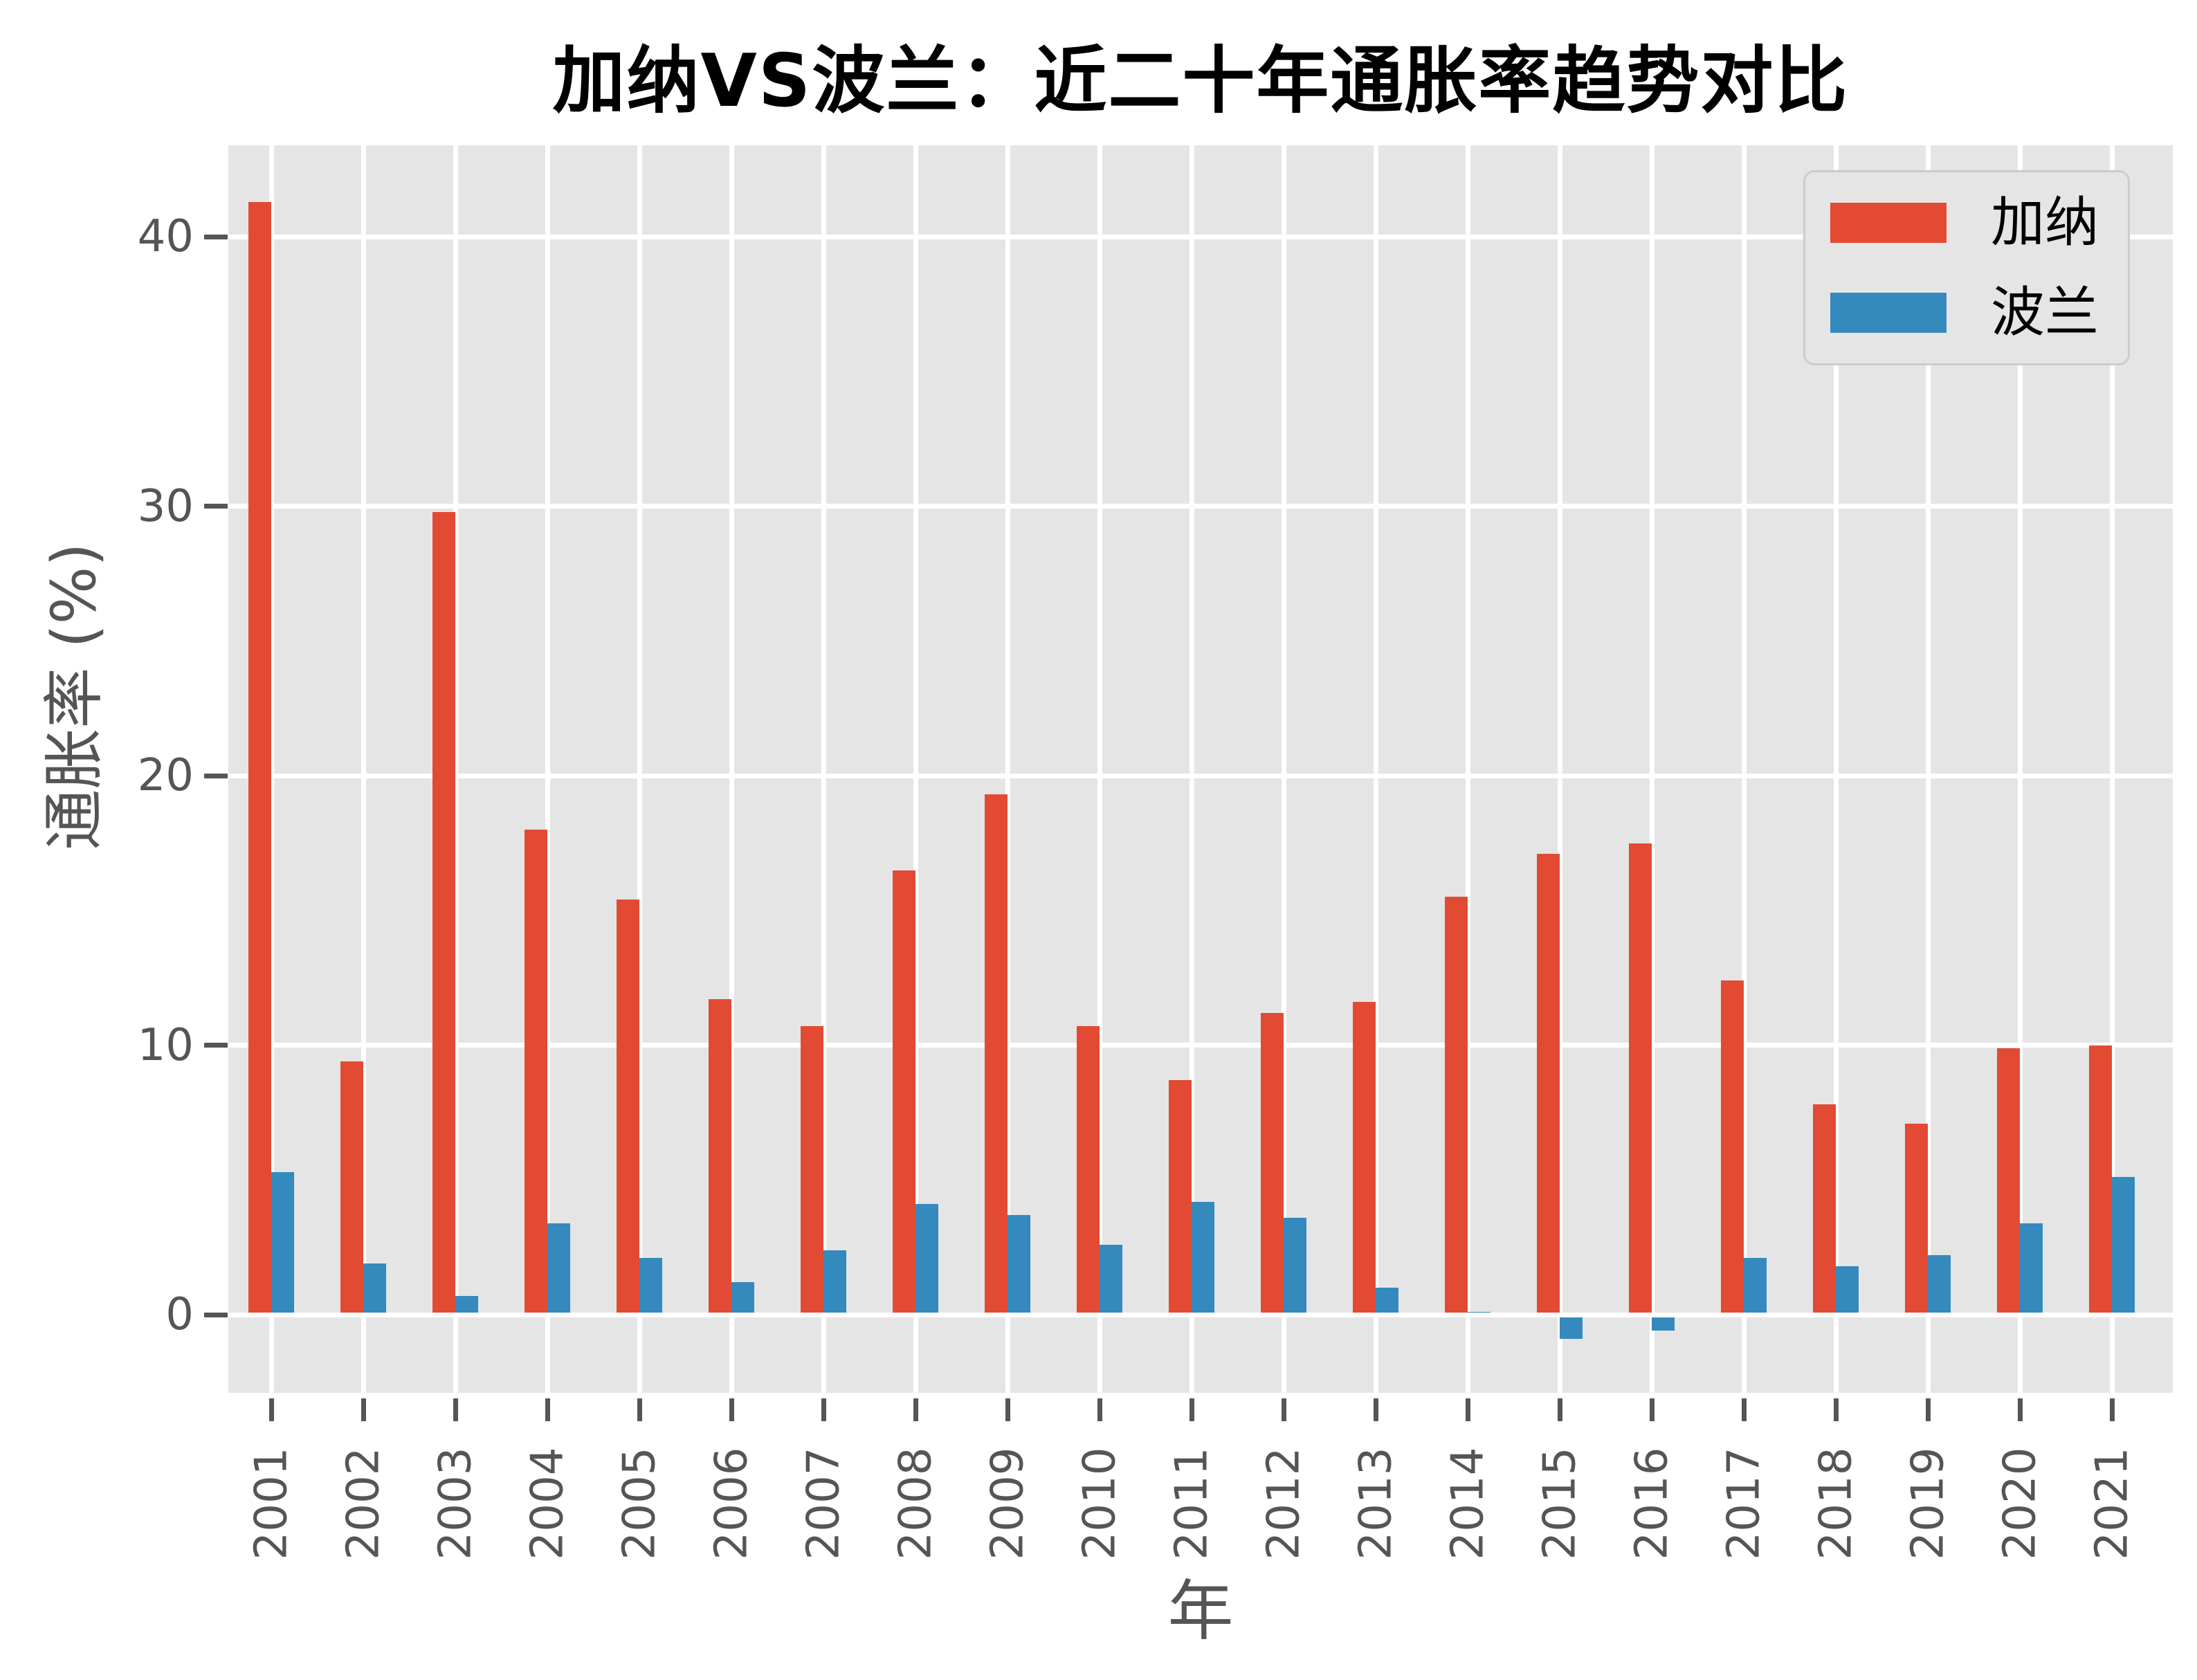 The width and height of the screenshot is (2197, 1680). Describe the element at coordinates (2045, 223) in the screenshot. I see `legend-label-ghana: 加纳` at that location.